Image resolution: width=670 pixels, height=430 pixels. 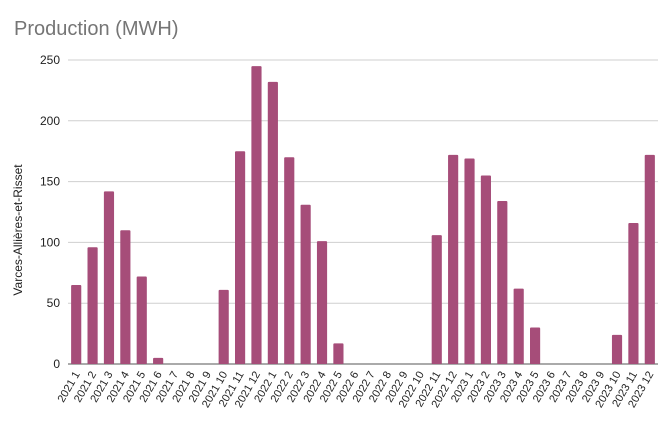 What do you see at coordinates (18, 230) in the screenshot?
I see `y-axis-label: Varces-Allières-et-Risset` at bounding box center [18, 230].